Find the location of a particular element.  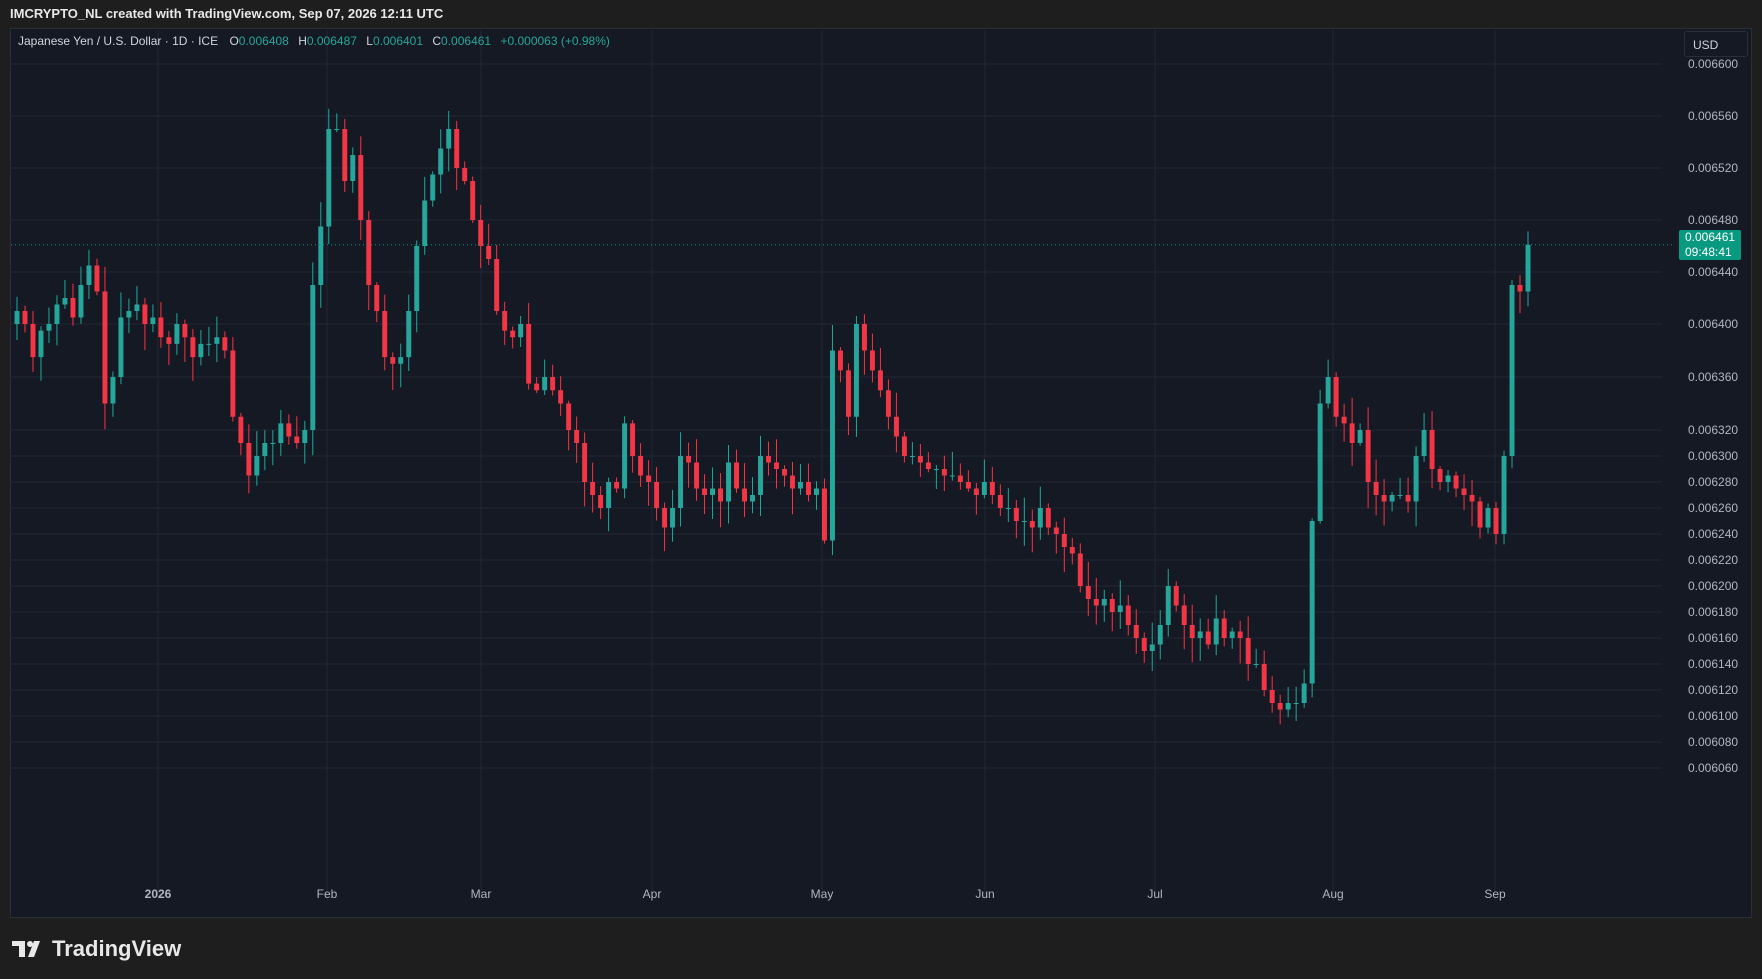

y-tick-label: 0.006260 is located at coordinates (1713, 508).